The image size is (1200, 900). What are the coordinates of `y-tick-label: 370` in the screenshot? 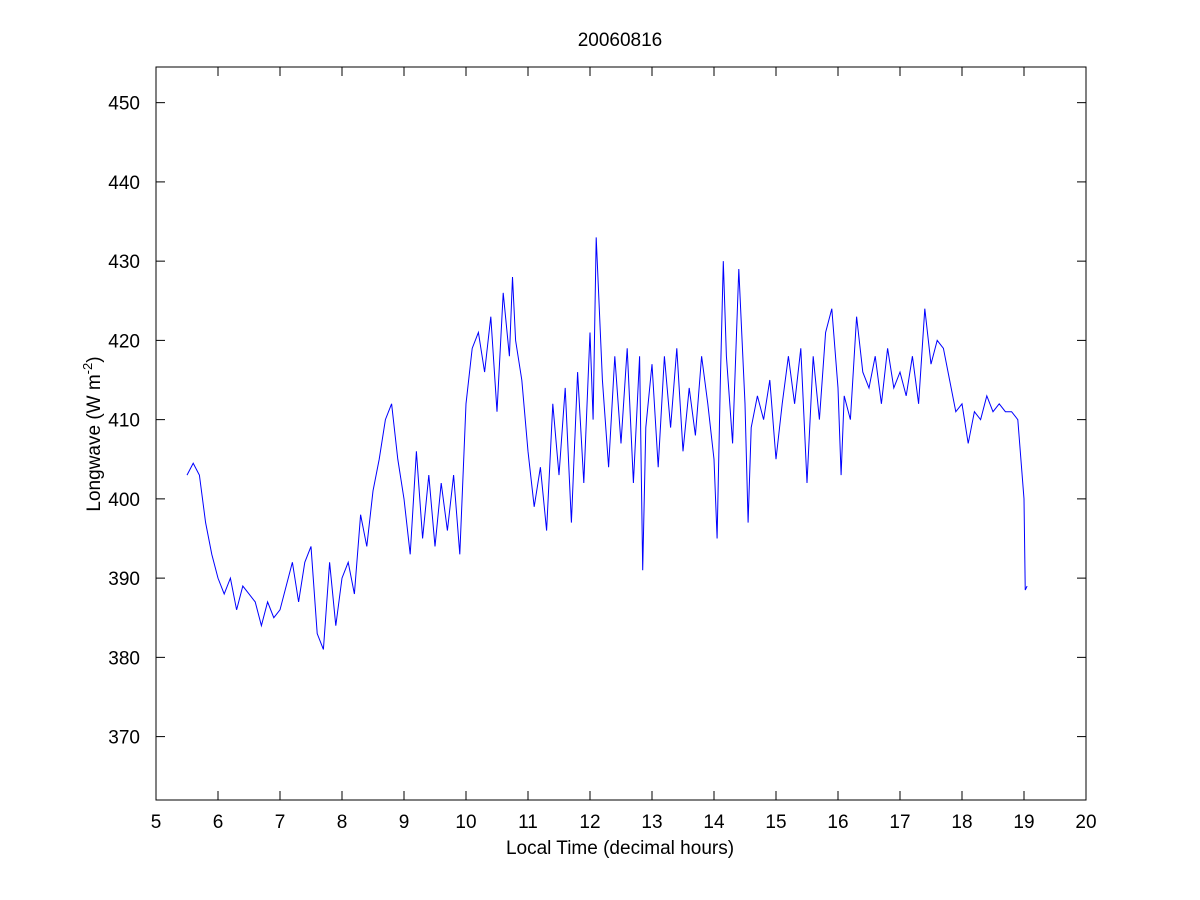 It's located at (124, 738).